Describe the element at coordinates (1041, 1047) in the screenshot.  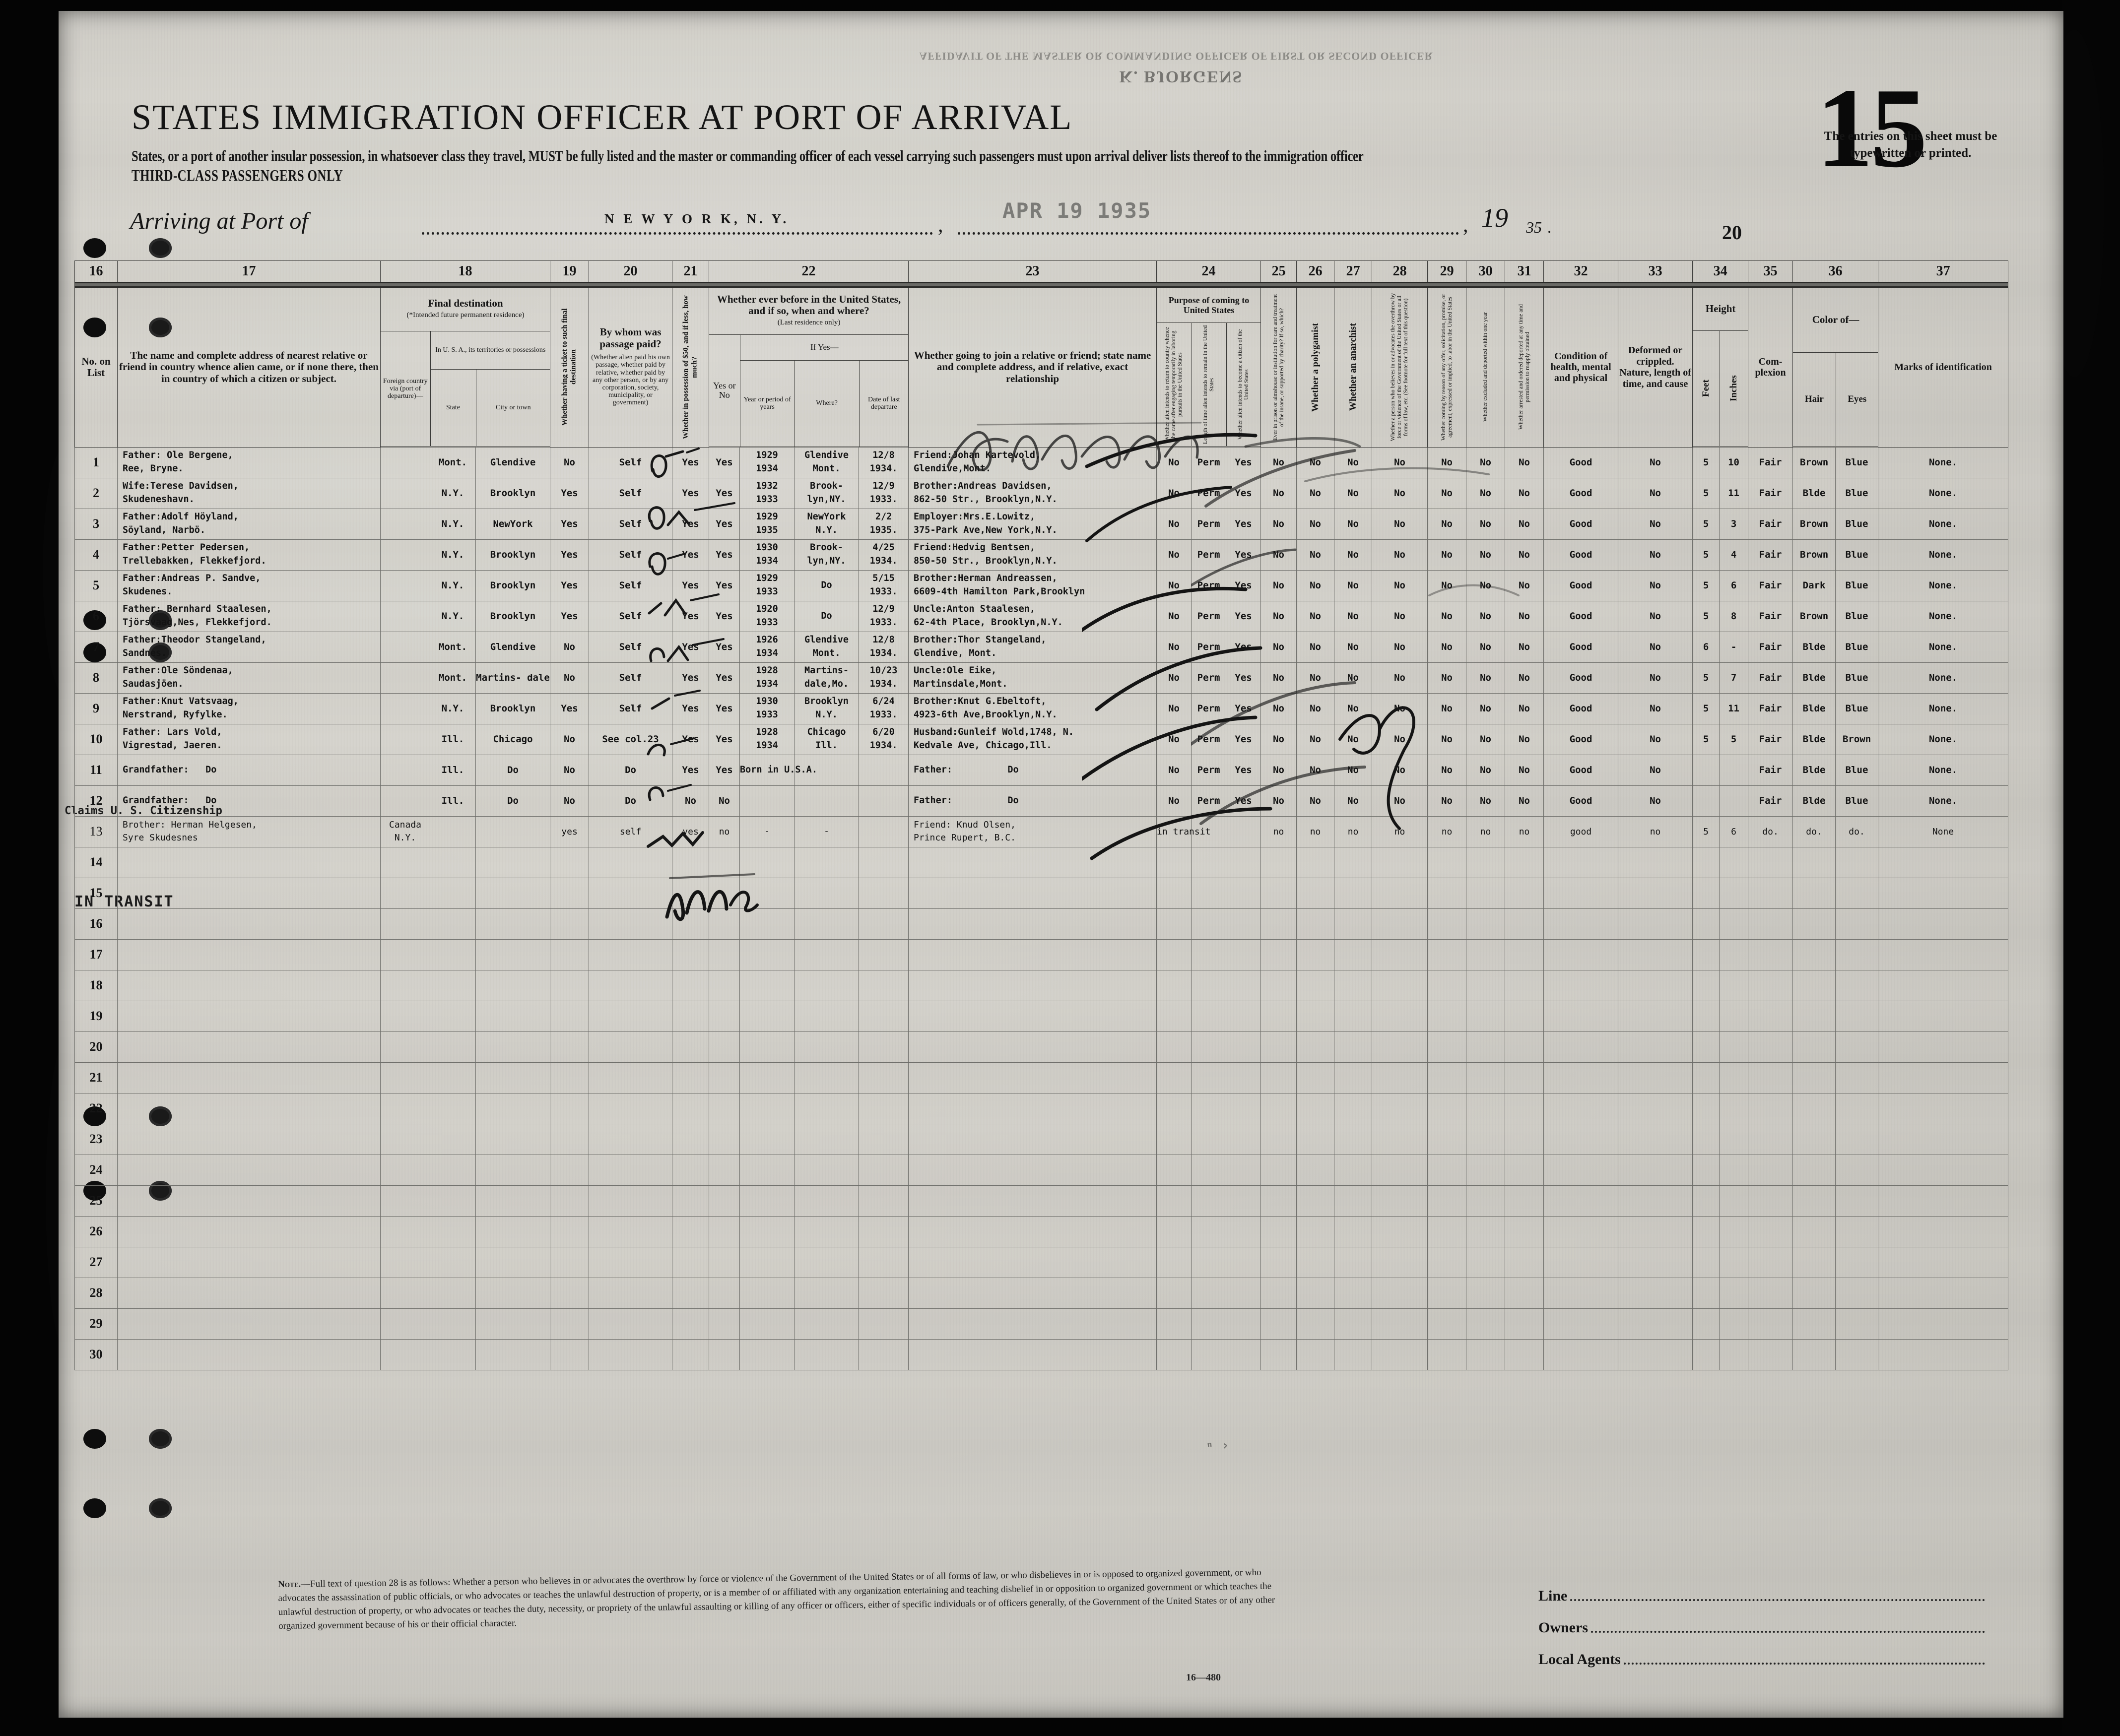
I see `table-row: 20` at that location.